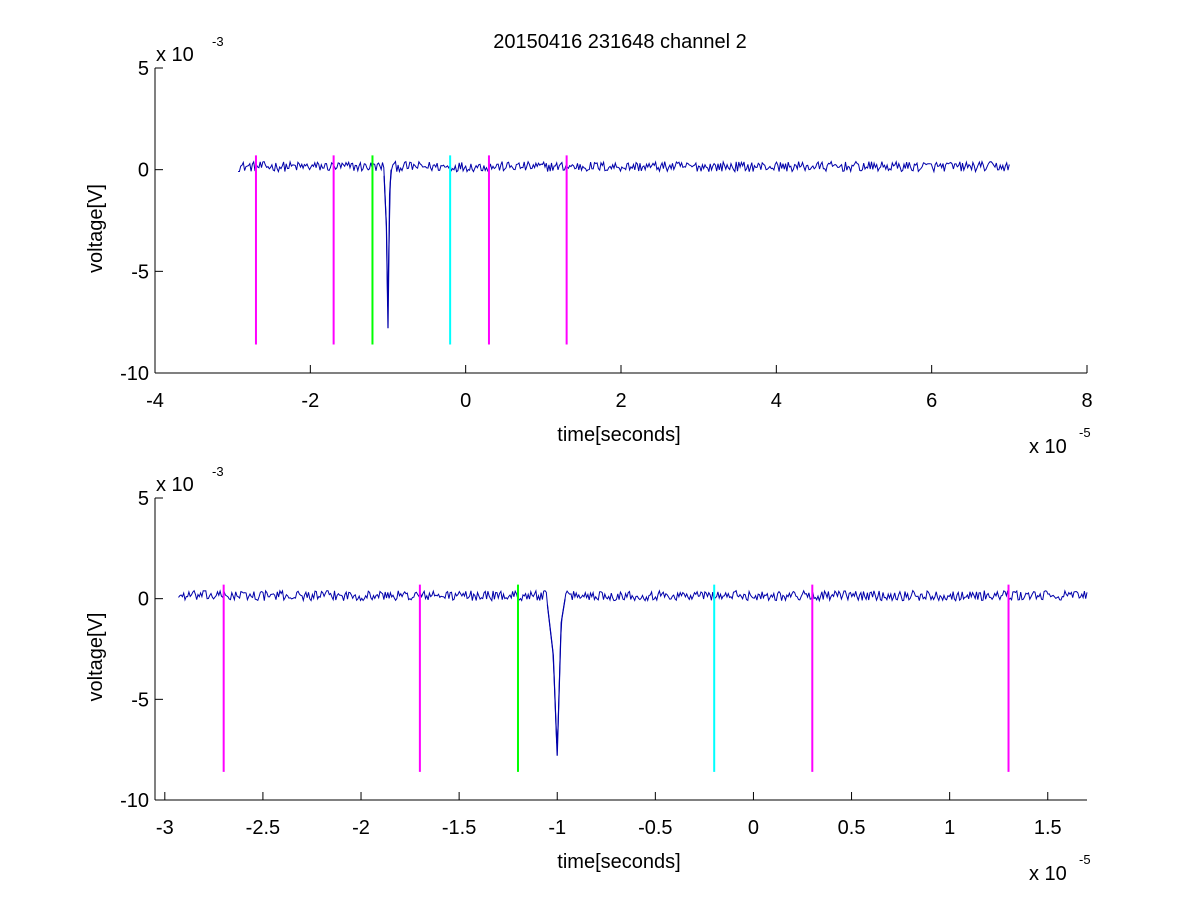 The width and height of the screenshot is (1200, 901). I want to click on axes-1-y-axis-label: voltage[V], so click(96, 657).